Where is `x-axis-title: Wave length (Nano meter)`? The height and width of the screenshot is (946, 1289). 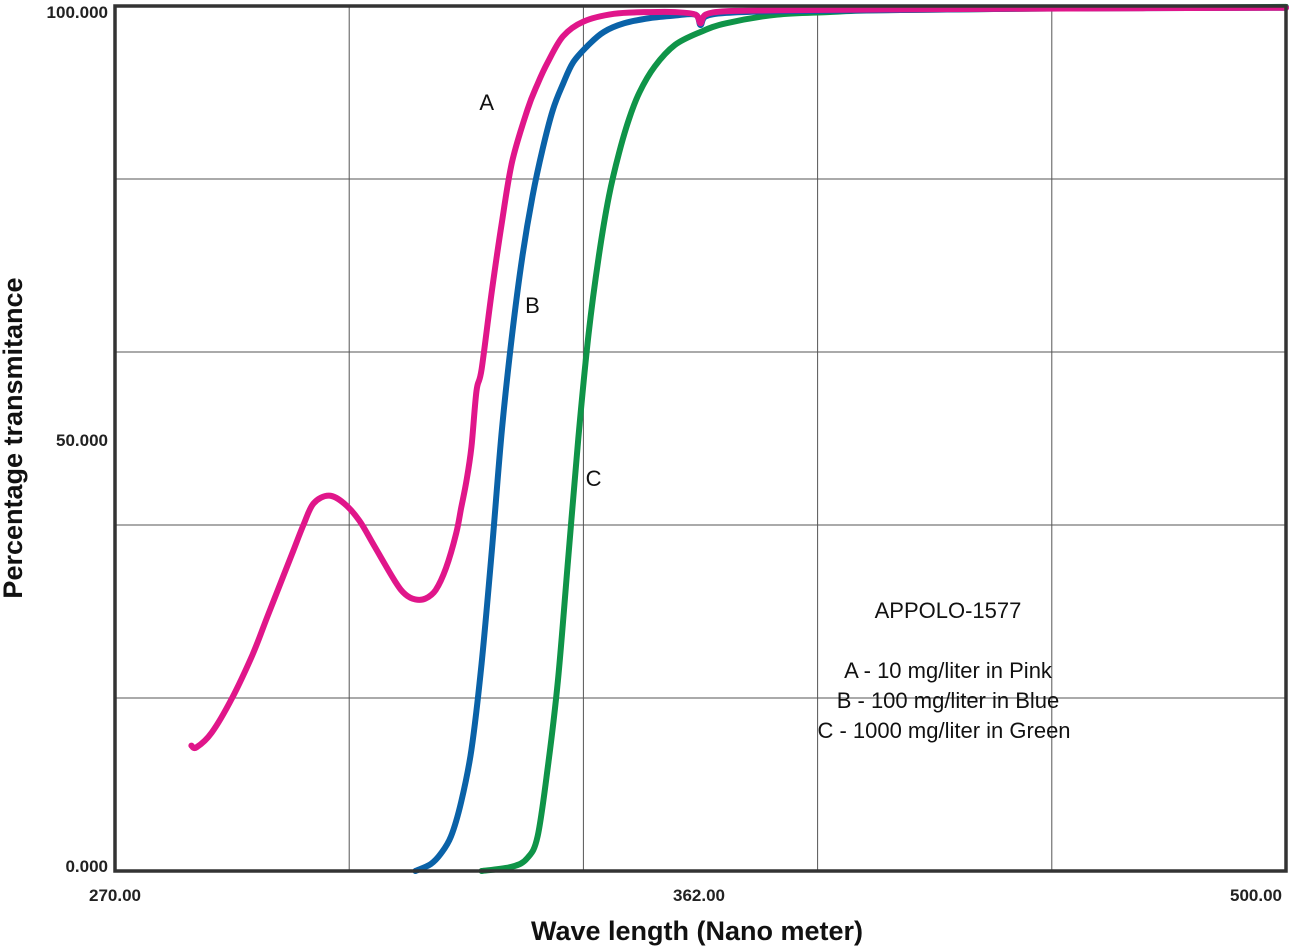 x-axis-title: Wave length (Nano meter) is located at coordinates (697, 931).